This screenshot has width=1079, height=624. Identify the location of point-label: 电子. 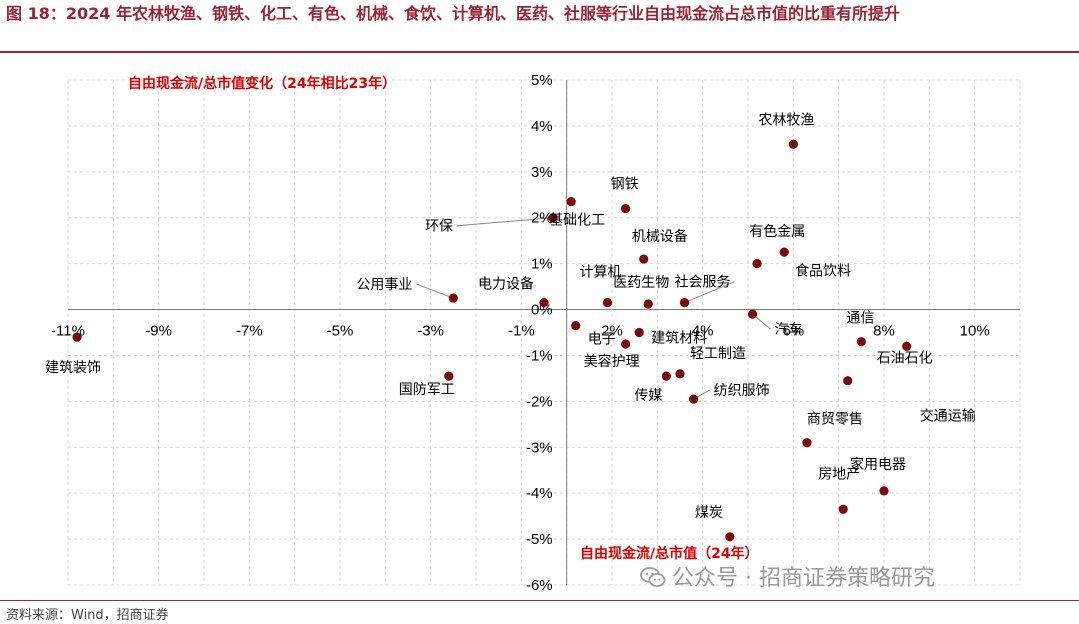
(602, 340).